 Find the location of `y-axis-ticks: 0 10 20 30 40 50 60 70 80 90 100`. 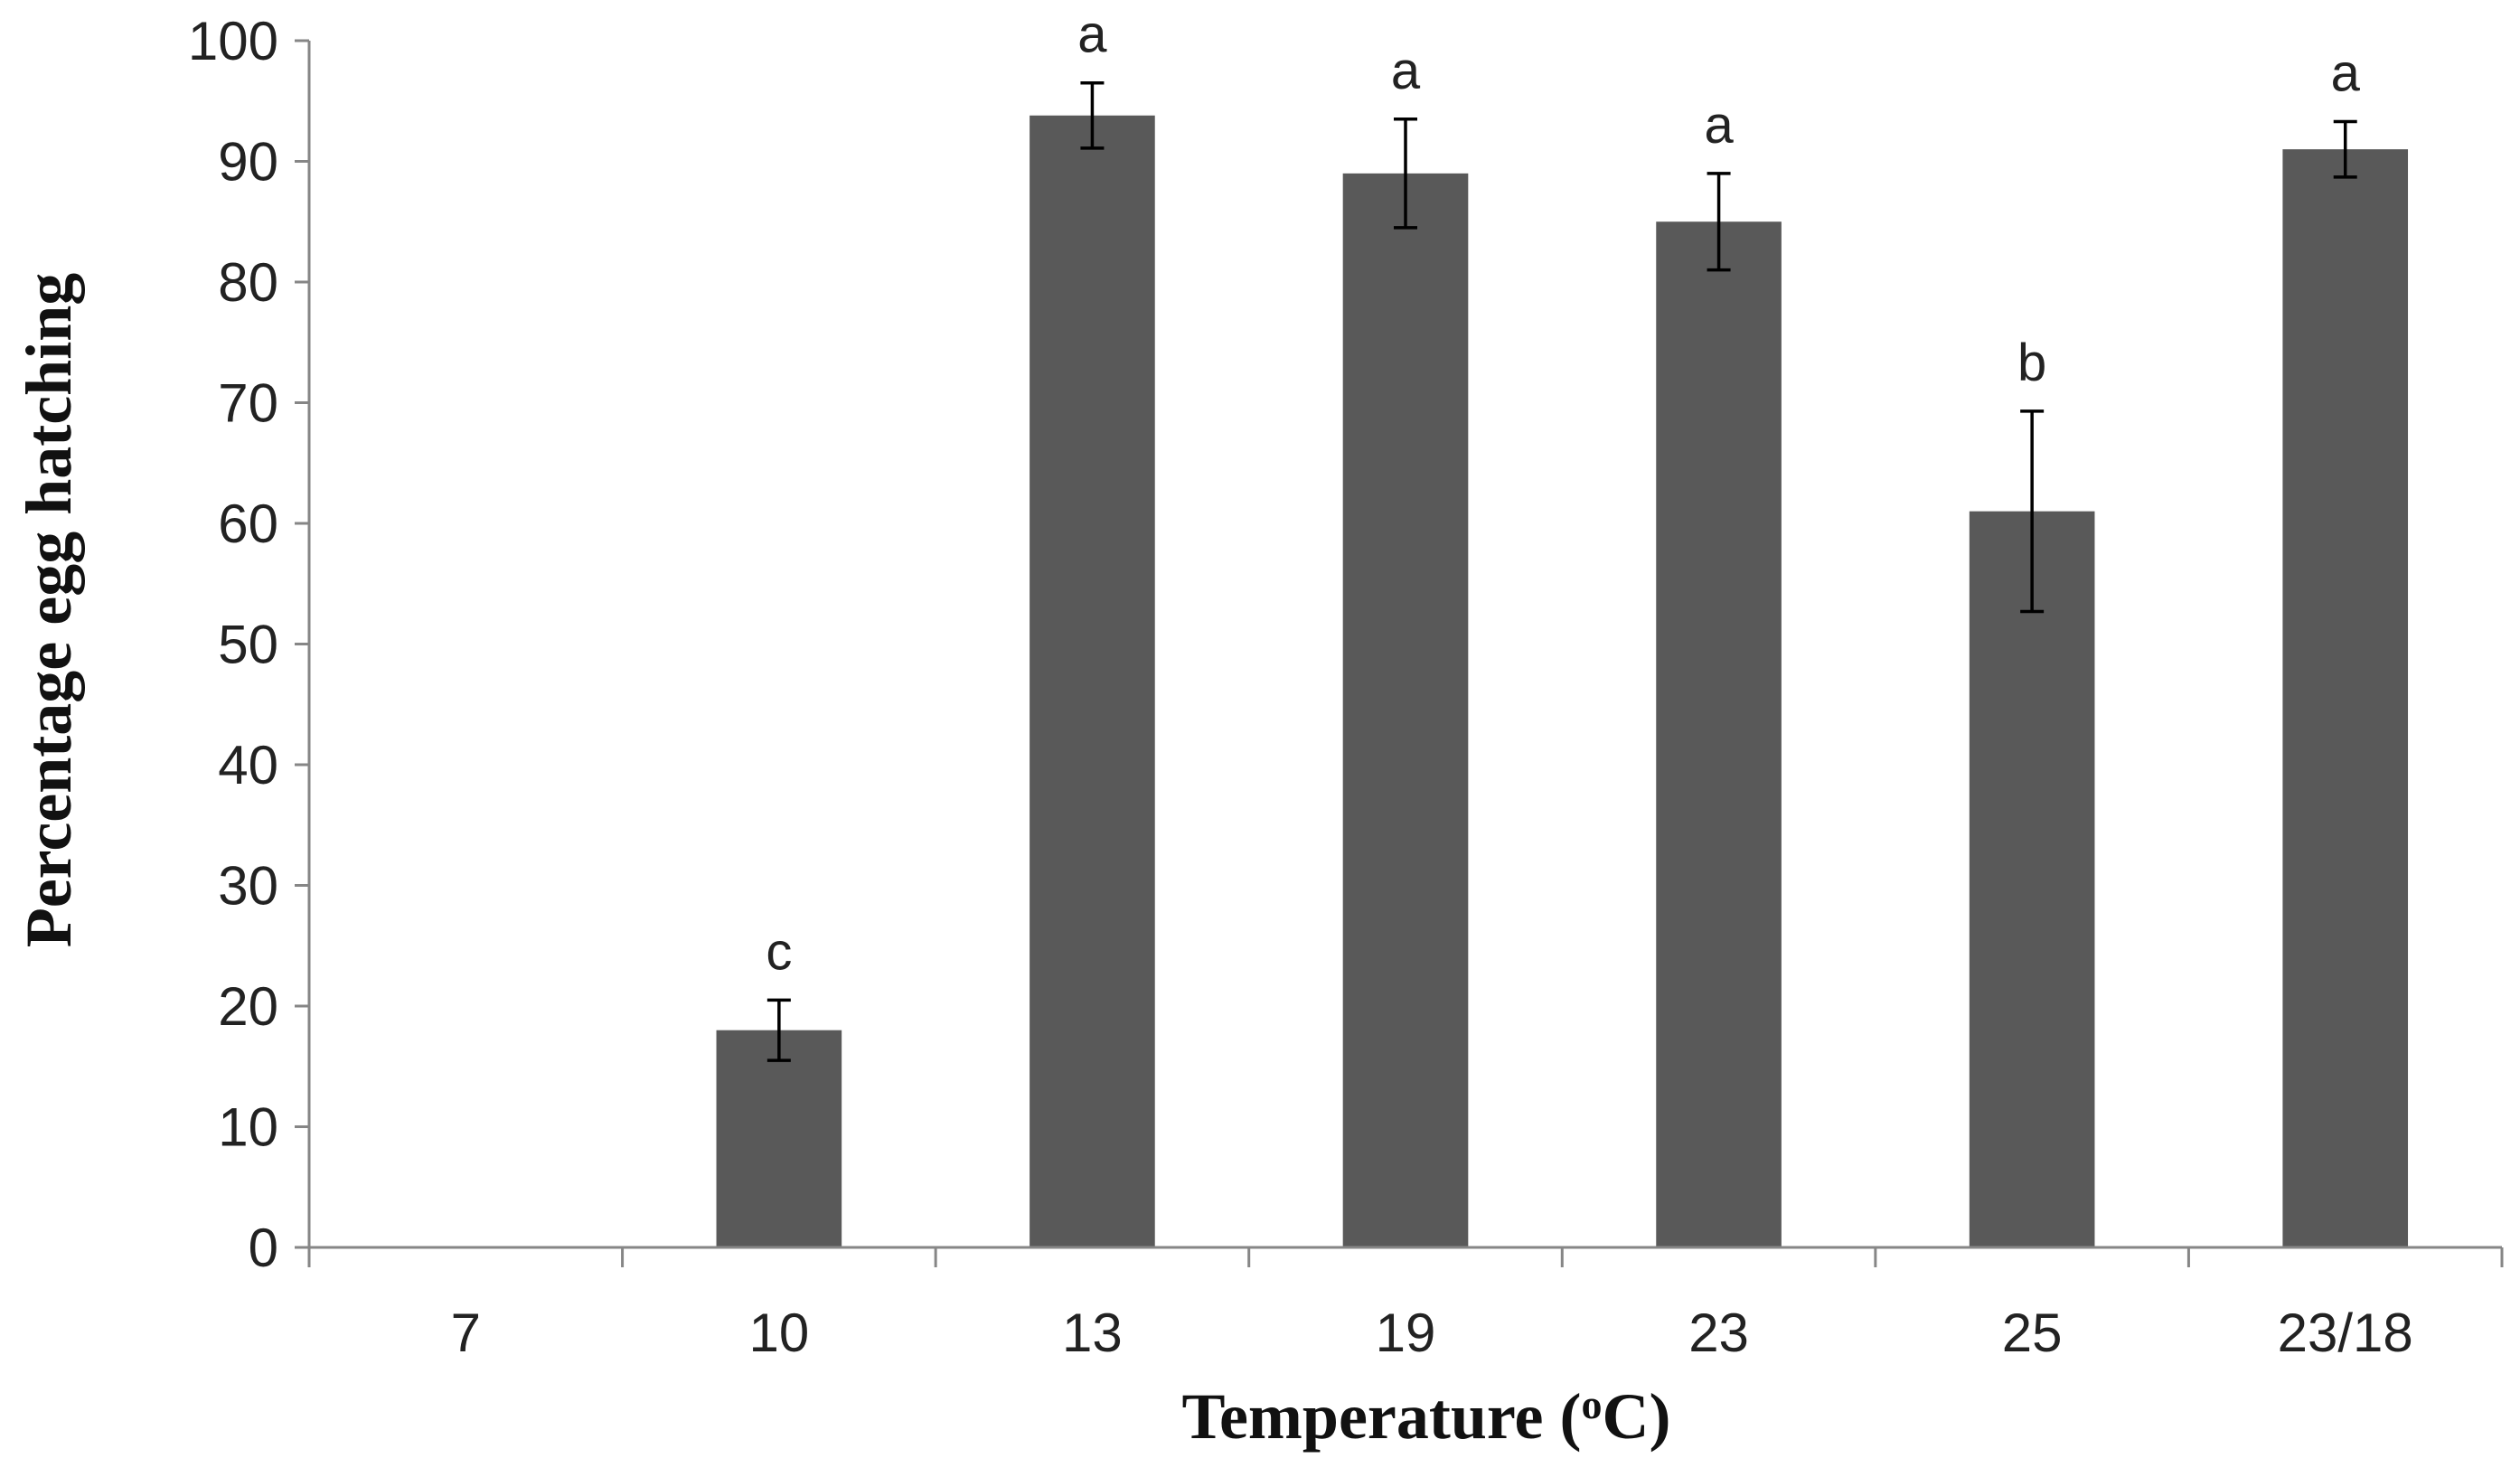

y-axis-ticks: 0 10 20 30 40 50 60 70 80 90 100 is located at coordinates (249, 645).